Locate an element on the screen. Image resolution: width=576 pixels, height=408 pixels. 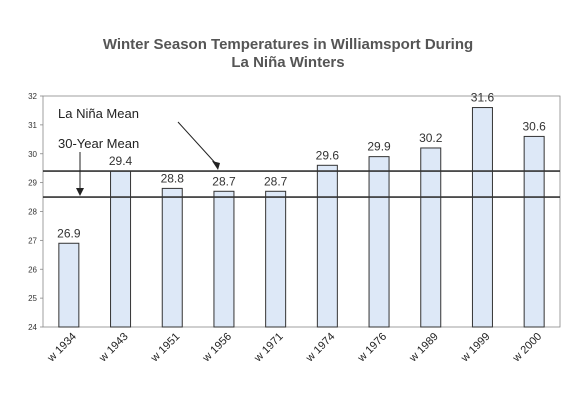
bar-value-label: 26.9 is located at coordinates (69, 233).